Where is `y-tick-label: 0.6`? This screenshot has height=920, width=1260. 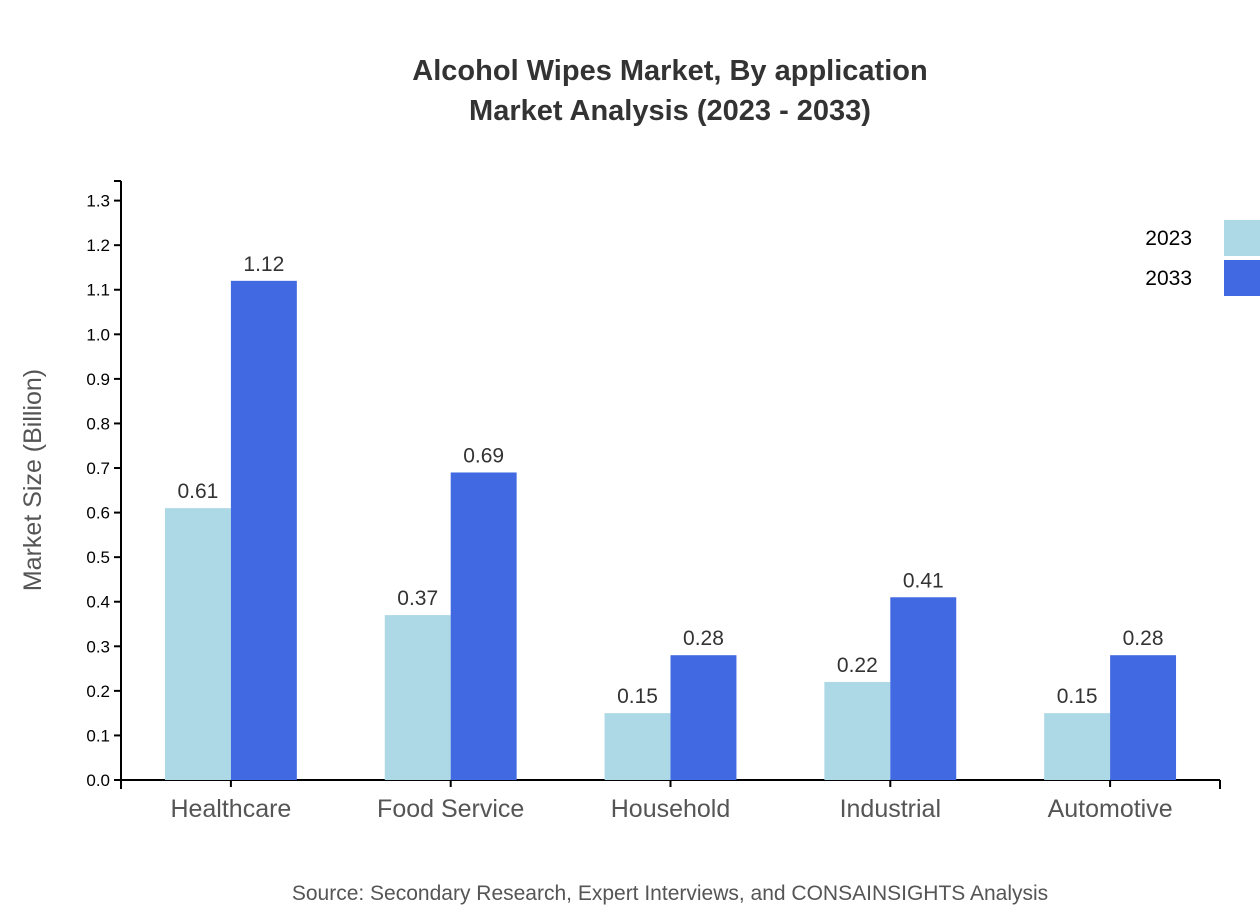
y-tick-label: 0.6 is located at coordinates (98, 513).